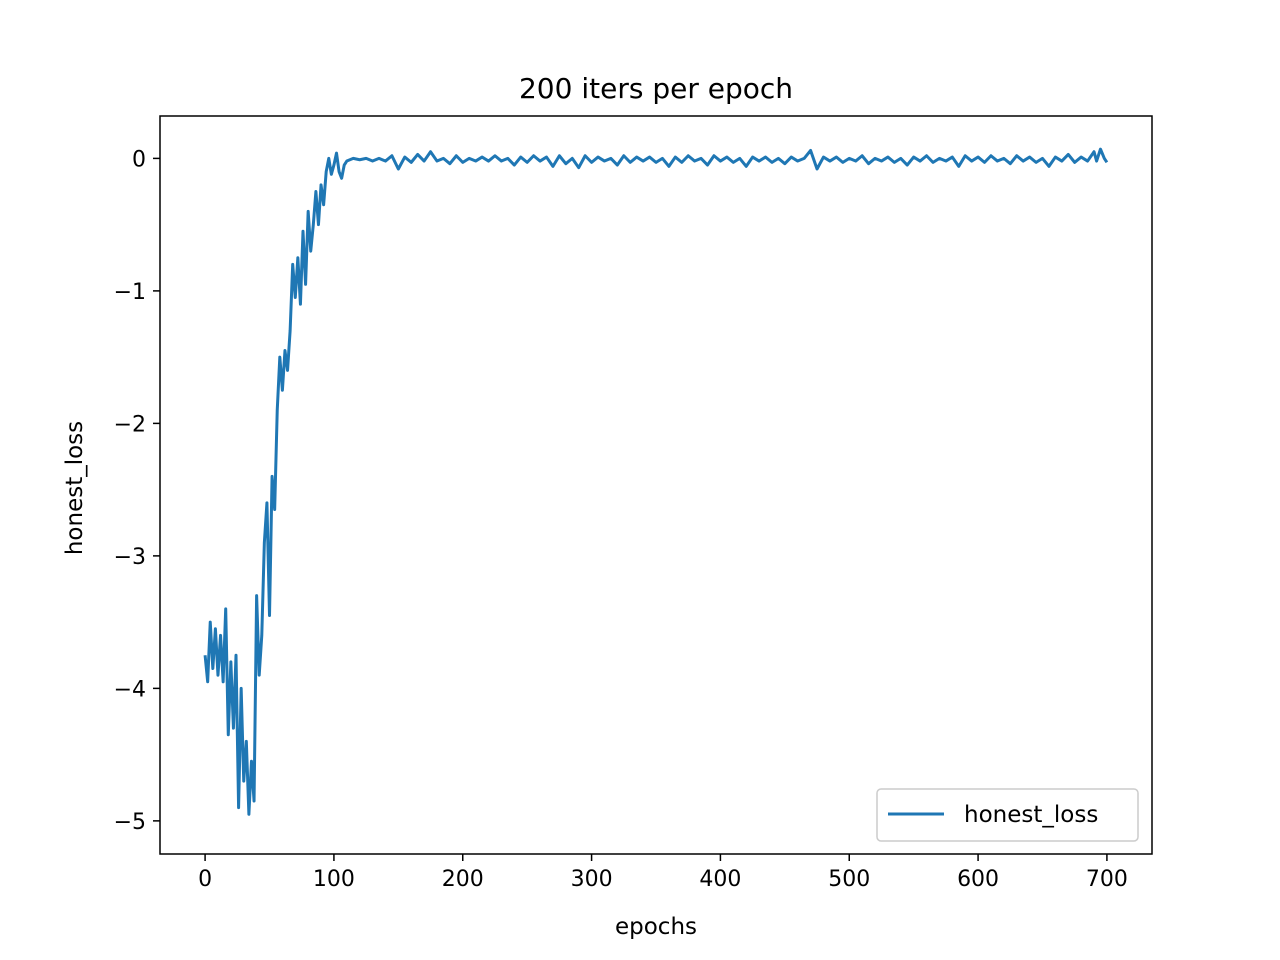  I want to click on legend-box, so click(1007, 815).